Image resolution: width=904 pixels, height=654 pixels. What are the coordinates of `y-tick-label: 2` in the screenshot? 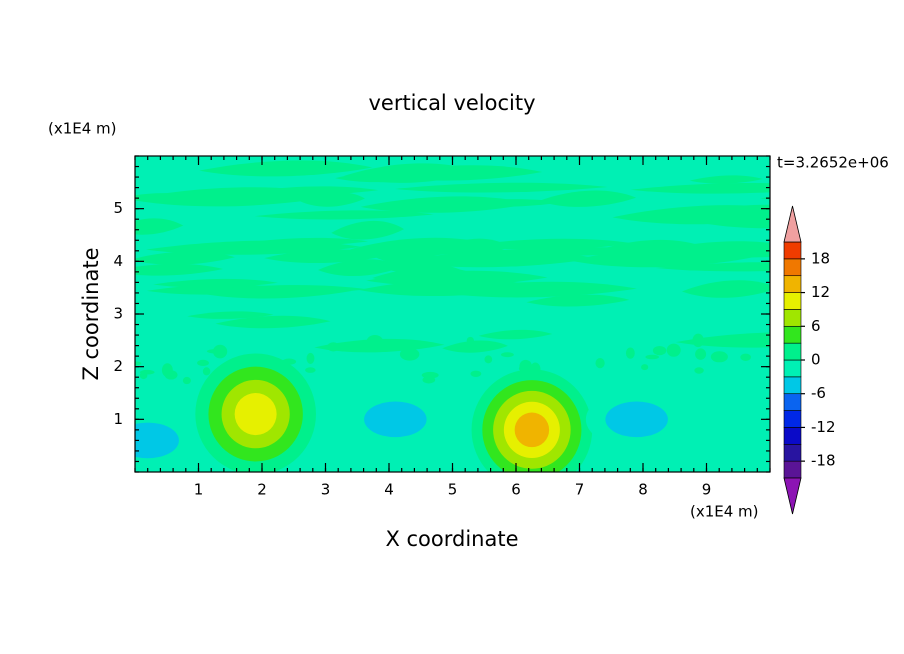 It's located at (118, 366).